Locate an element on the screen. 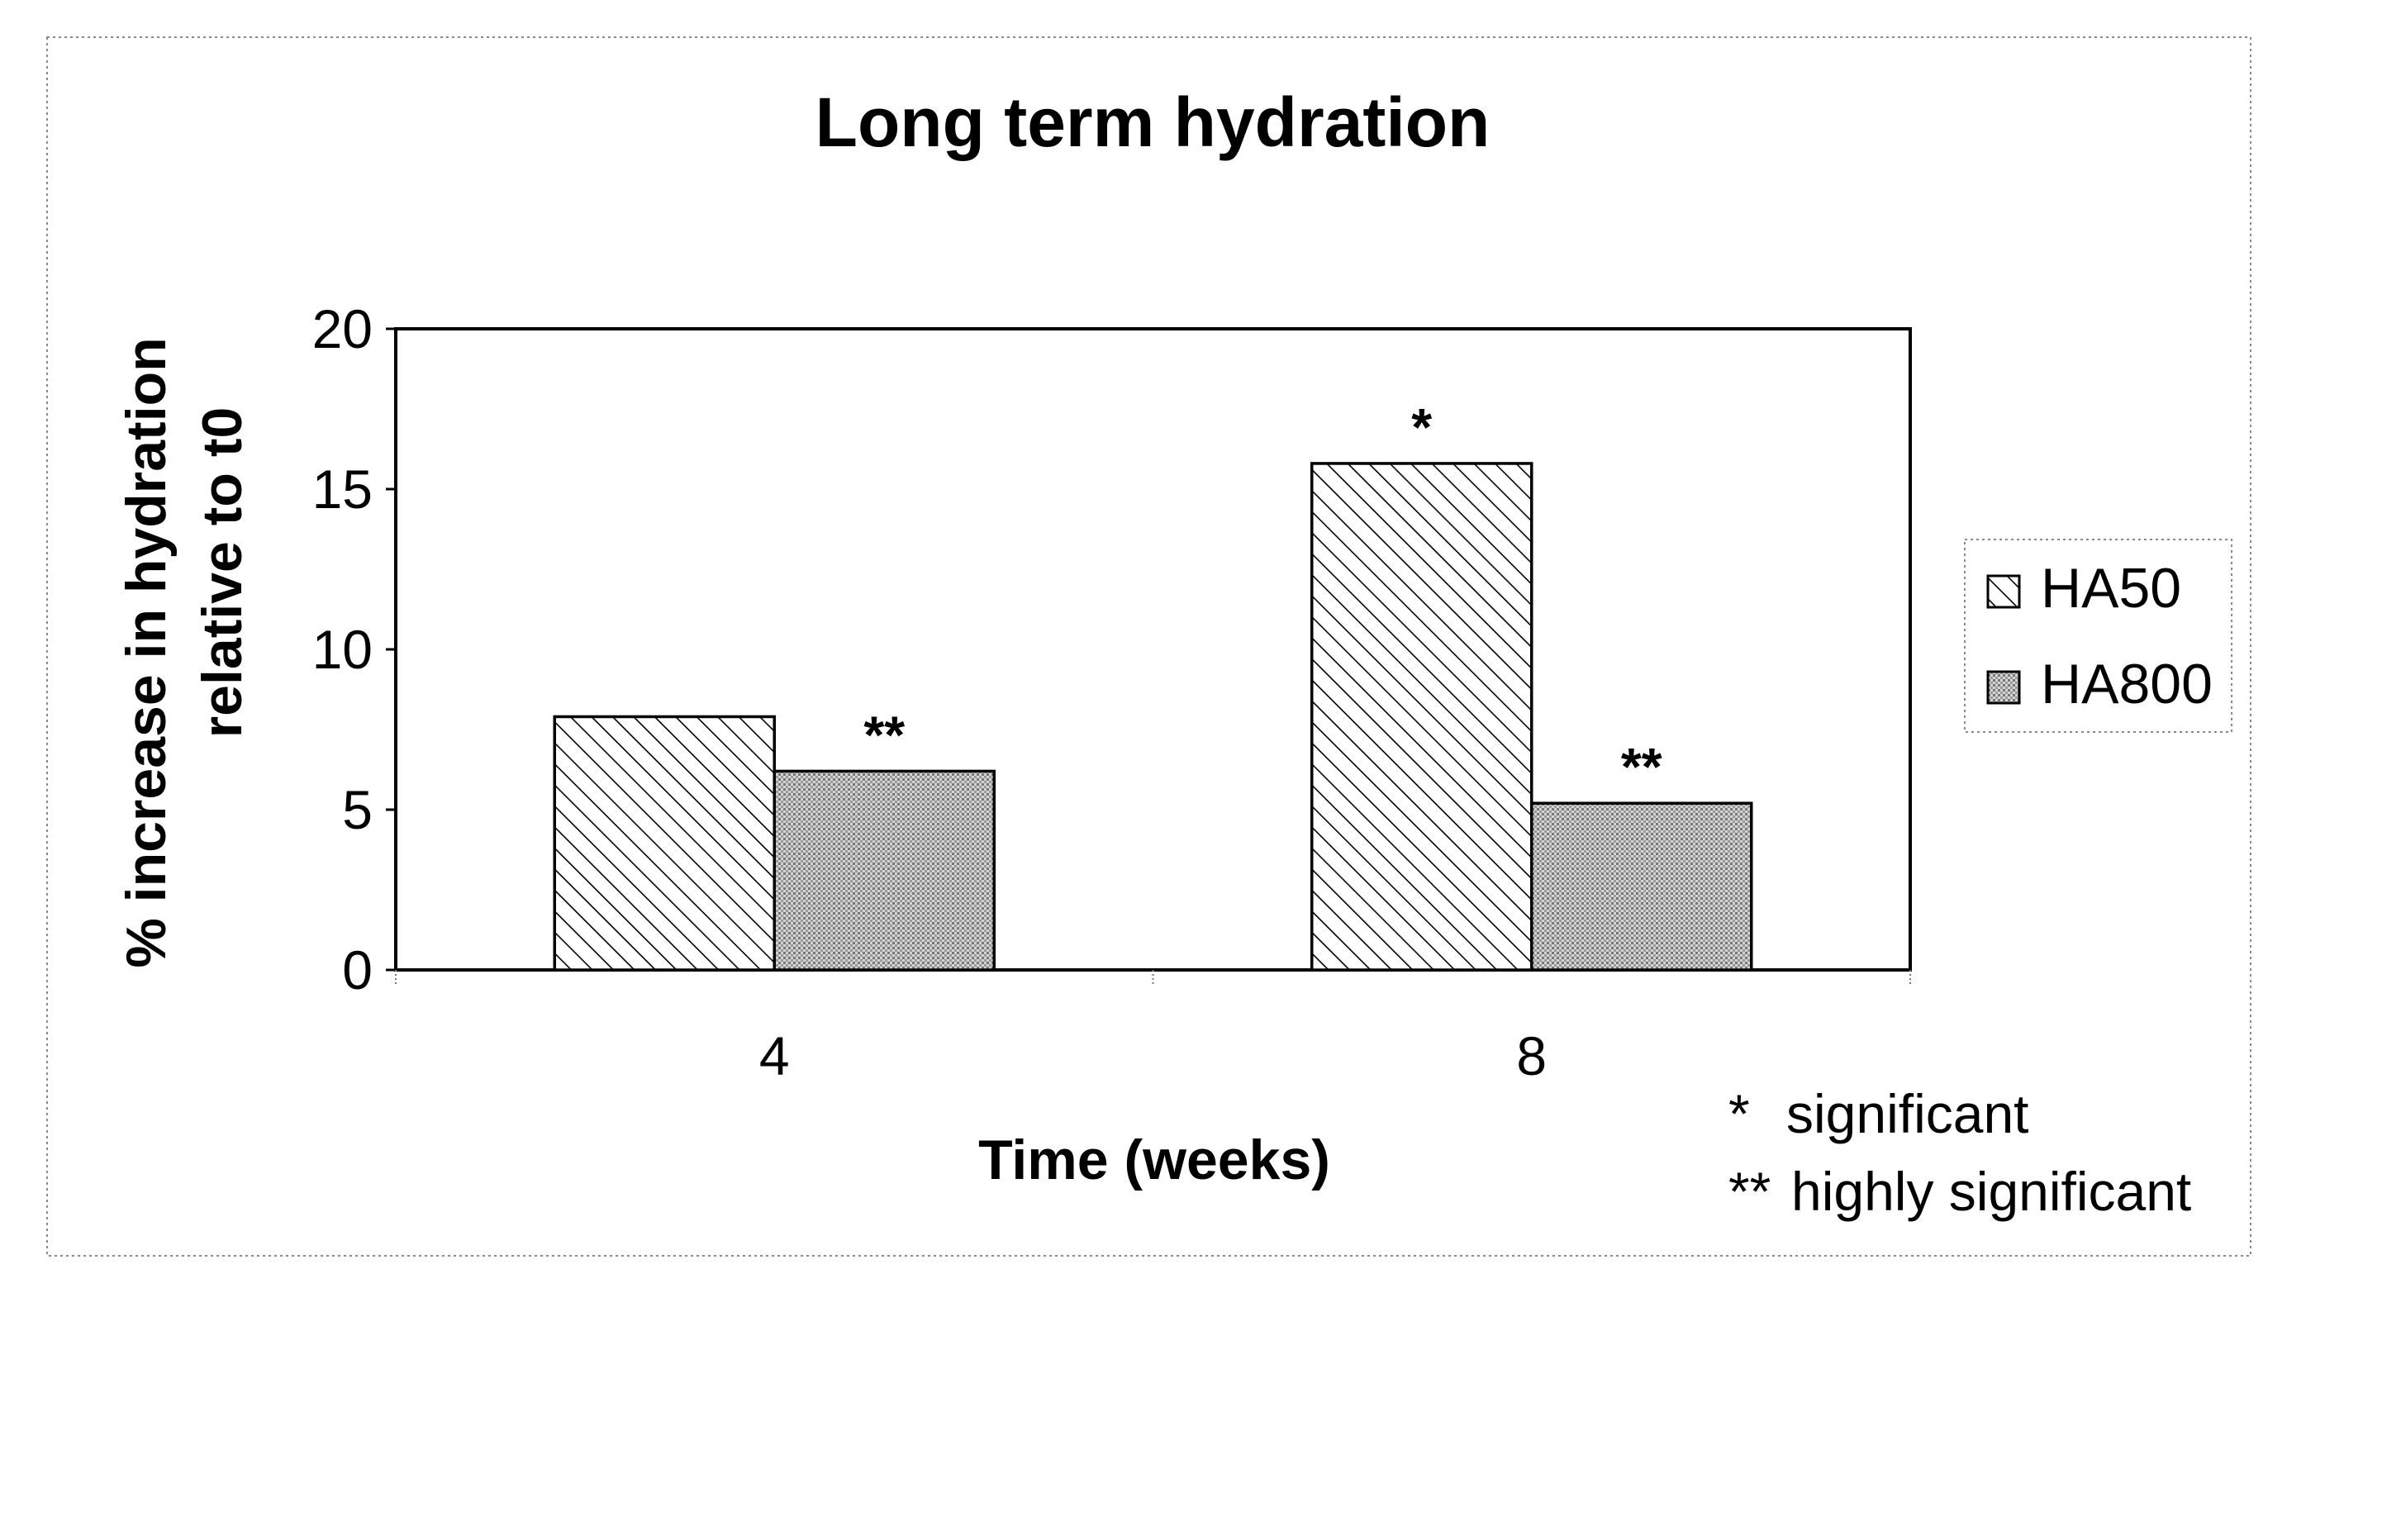  note-significant-text: significant is located at coordinates (1908, 1113).